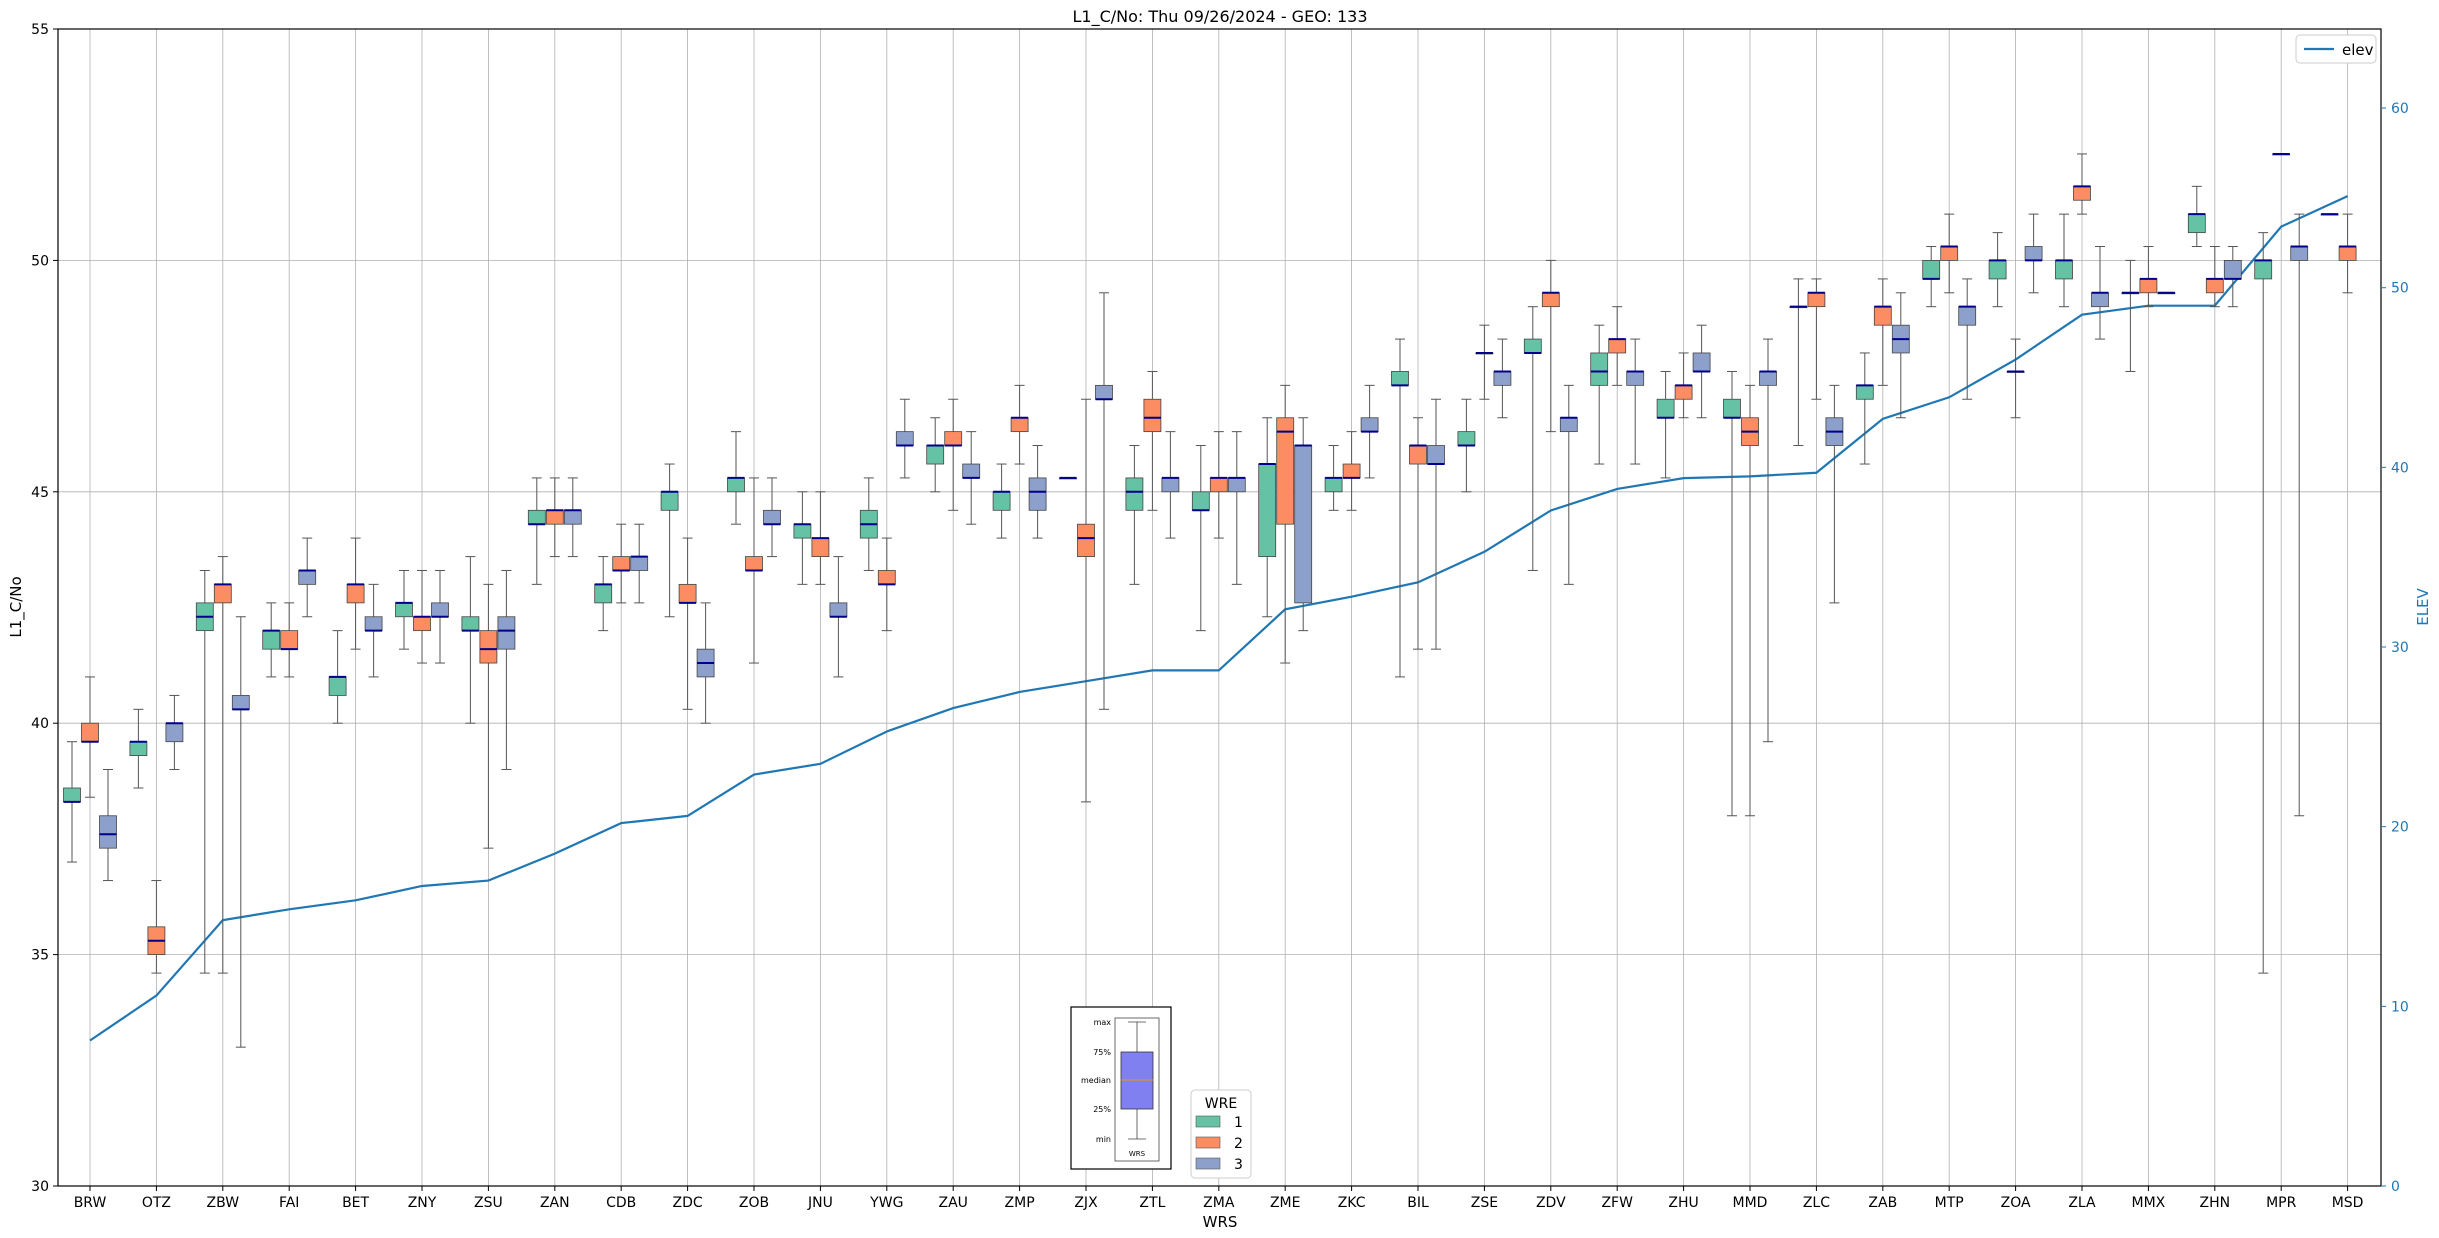 This screenshot has width=2439, height=1238. What do you see at coordinates (802, 538) in the screenshot?
I see `box-jnu-wre1` at bounding box center [802, 538].